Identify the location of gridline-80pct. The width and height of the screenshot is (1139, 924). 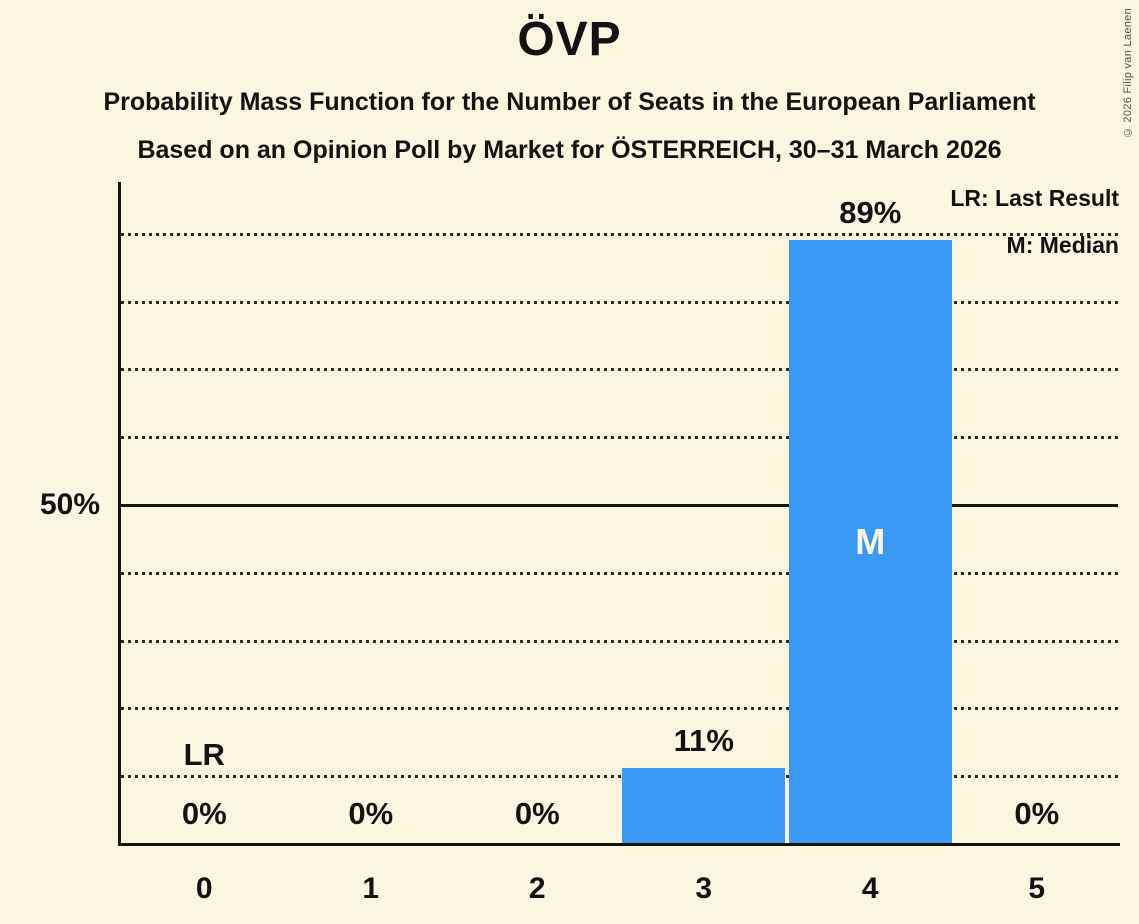
(619, 302).